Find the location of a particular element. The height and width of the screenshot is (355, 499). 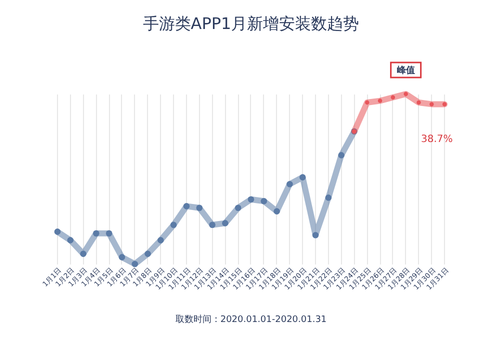

annotation: 峰值 is located at coordinates (405, 70).